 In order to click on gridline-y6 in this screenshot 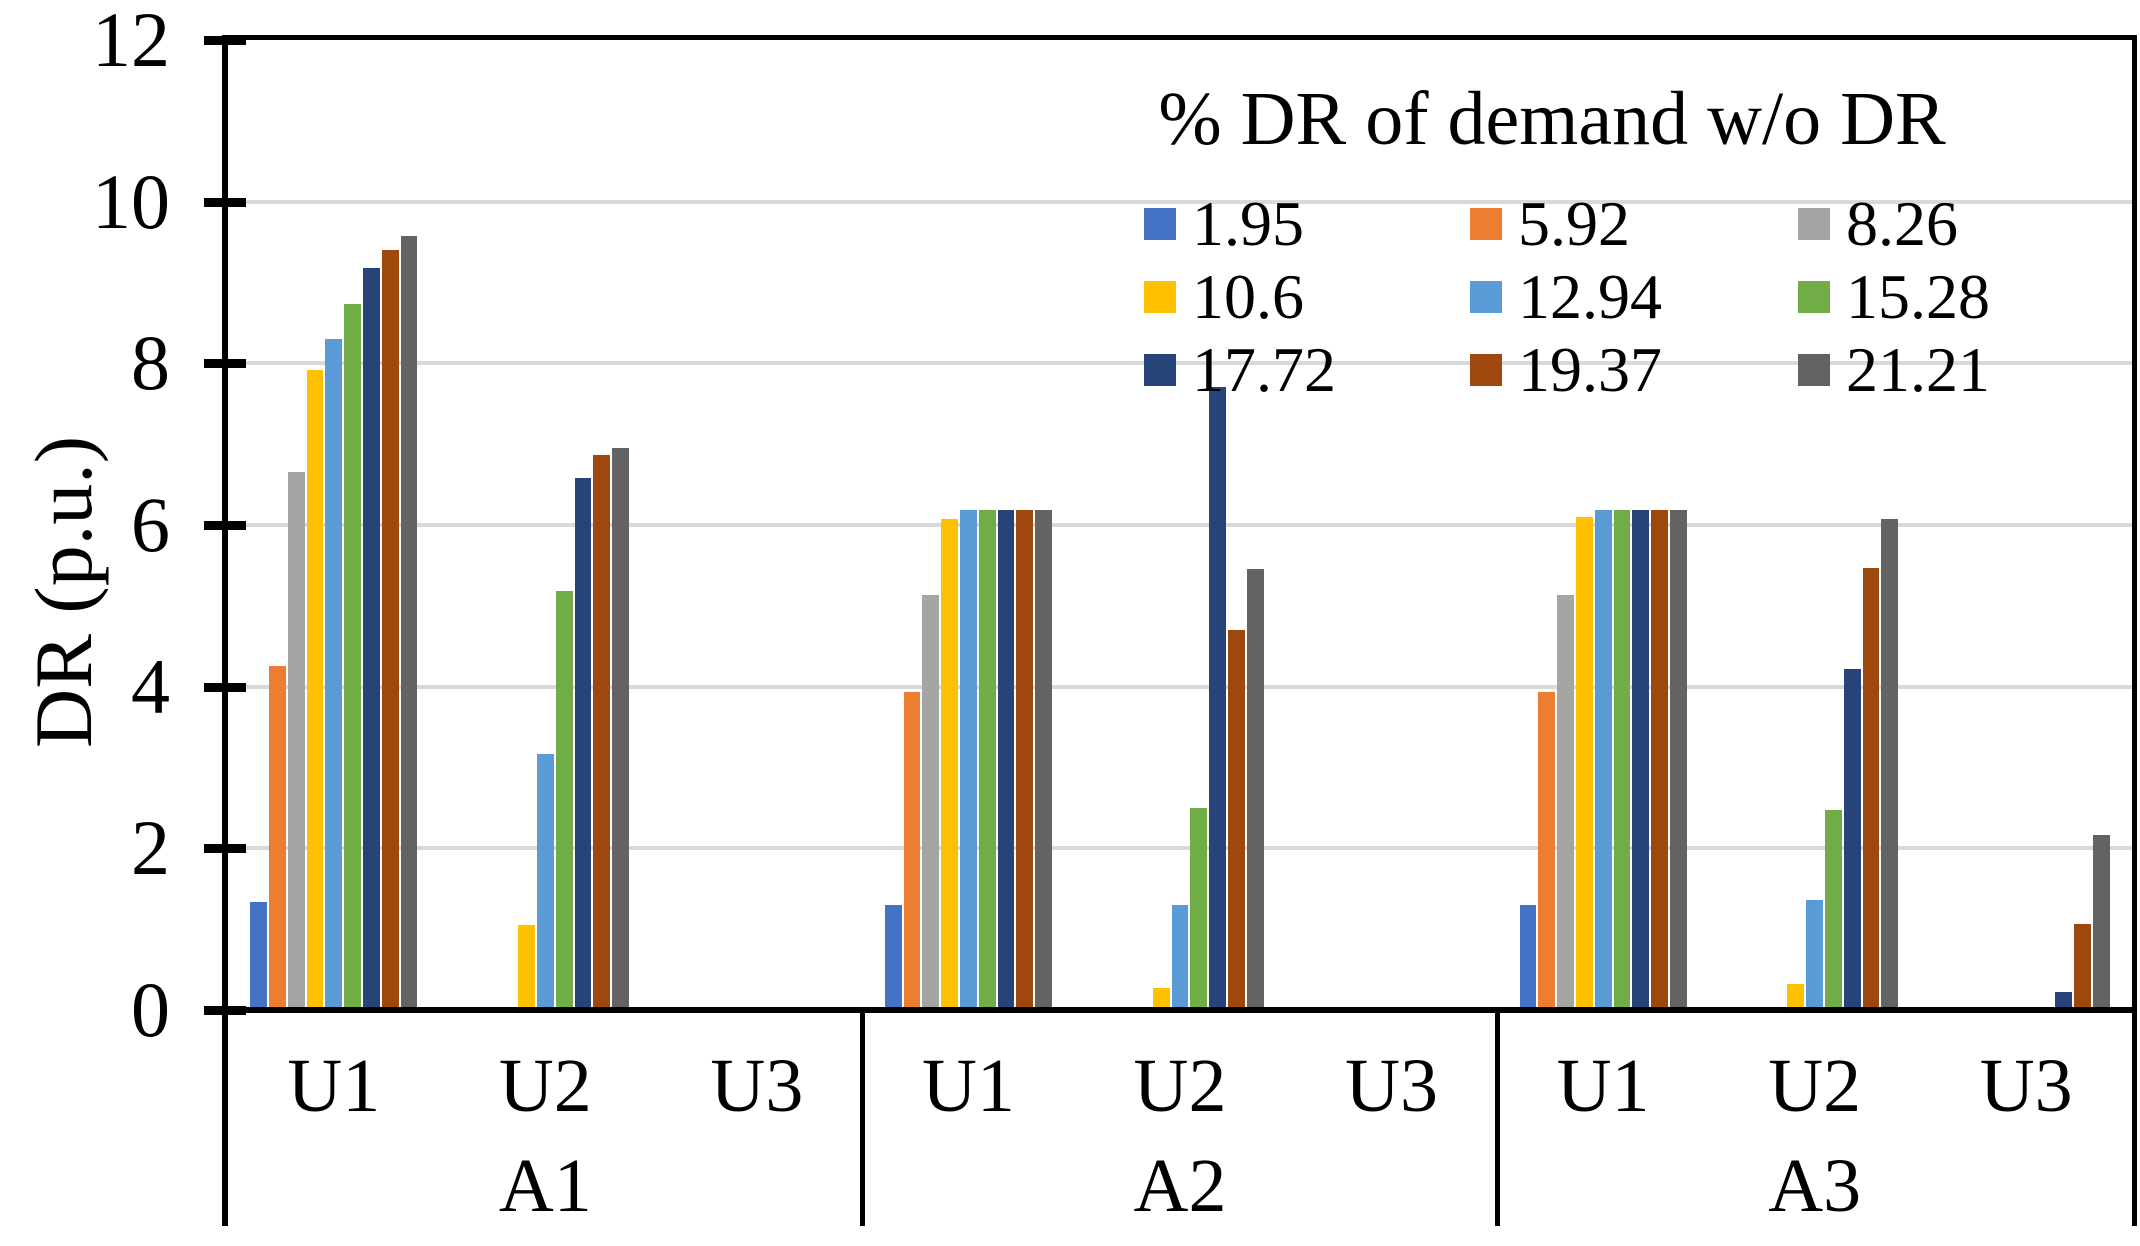, I will do `click(1180, 525)`.